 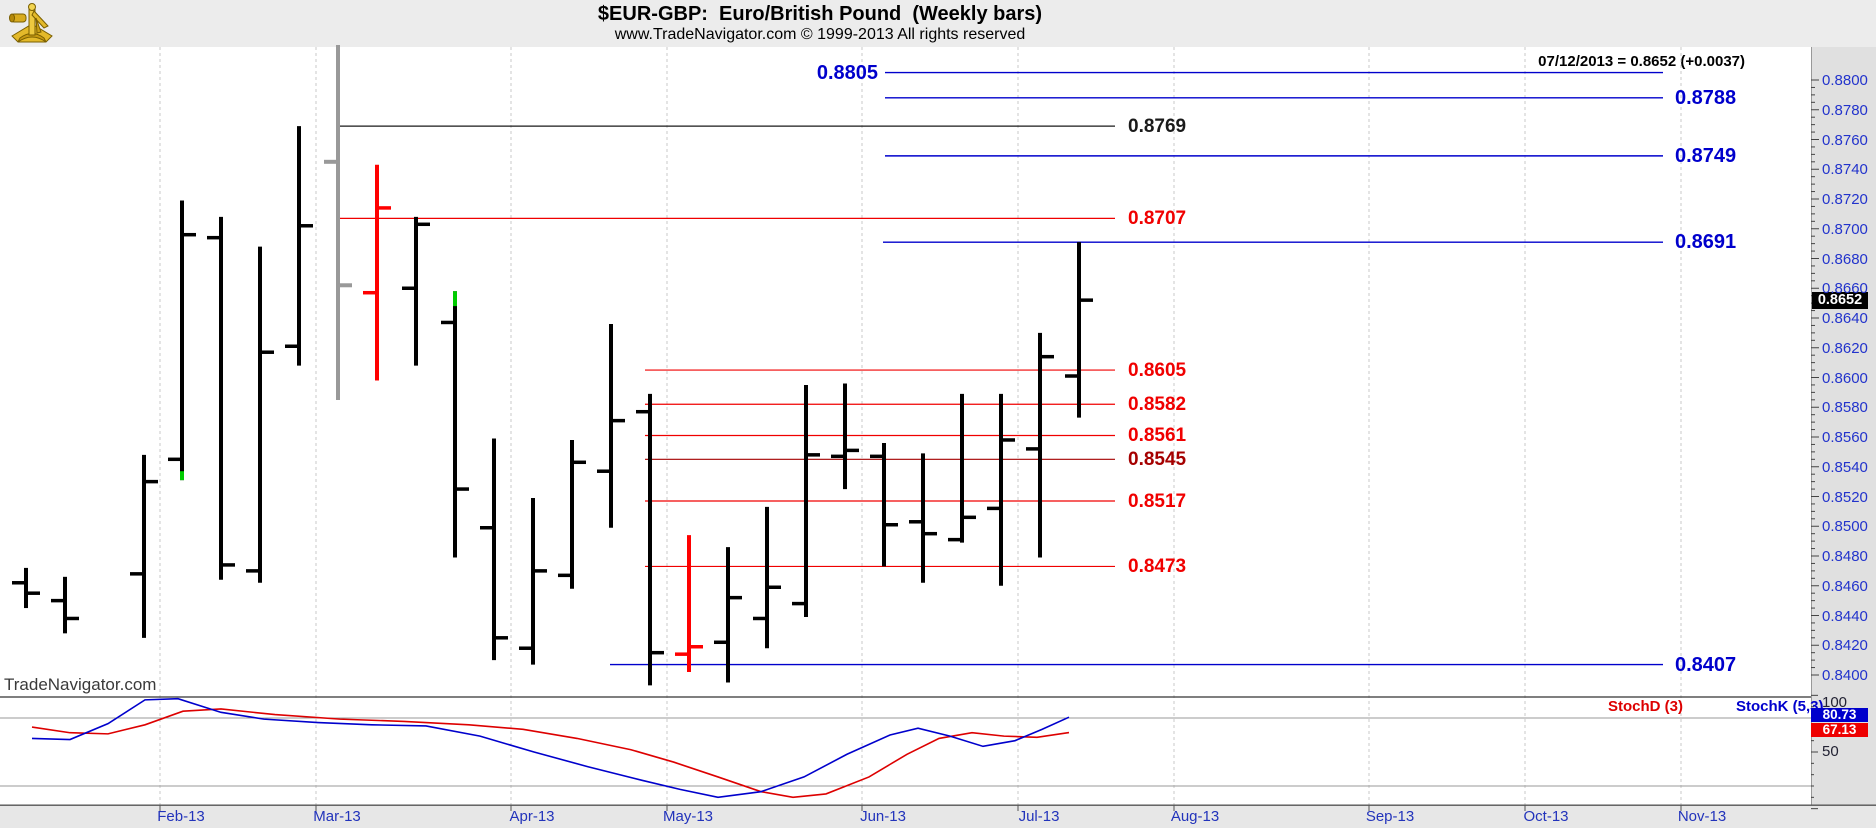 I want to click on price-axis-label-0.8720: 0.8720, so click(x=1845, y=199).